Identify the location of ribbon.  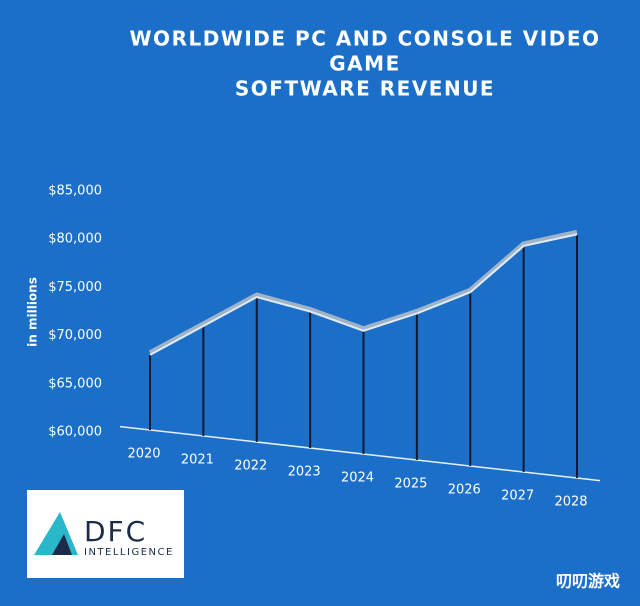
(363, 292).